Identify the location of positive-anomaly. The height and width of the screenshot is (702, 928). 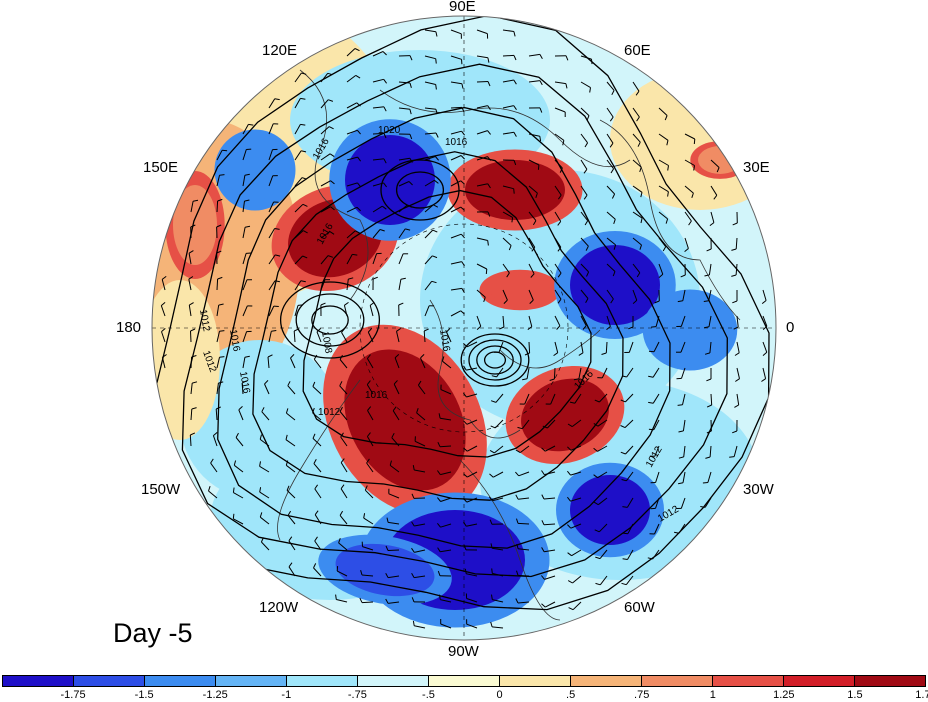
(515, 190).